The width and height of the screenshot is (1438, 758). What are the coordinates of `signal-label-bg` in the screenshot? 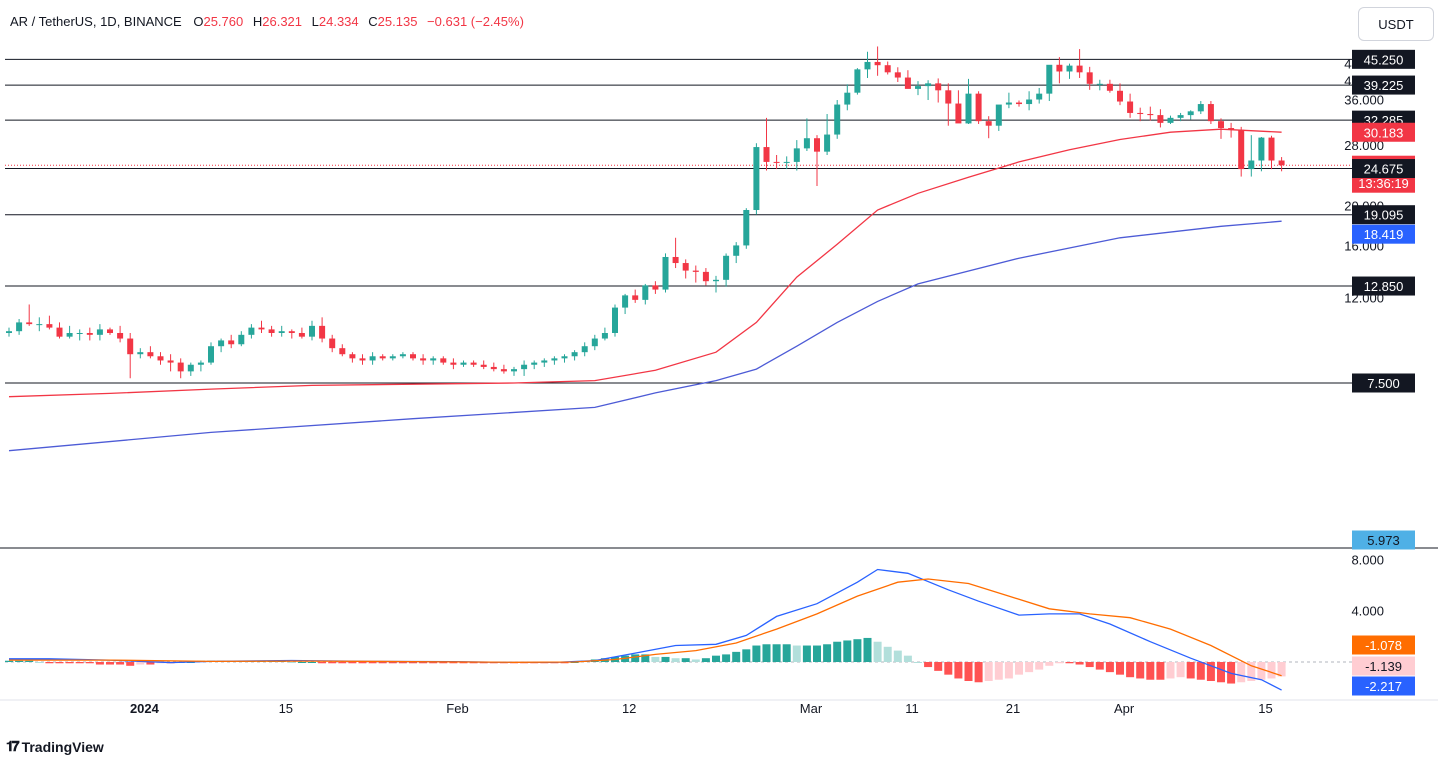 It's located at (1383, 645).